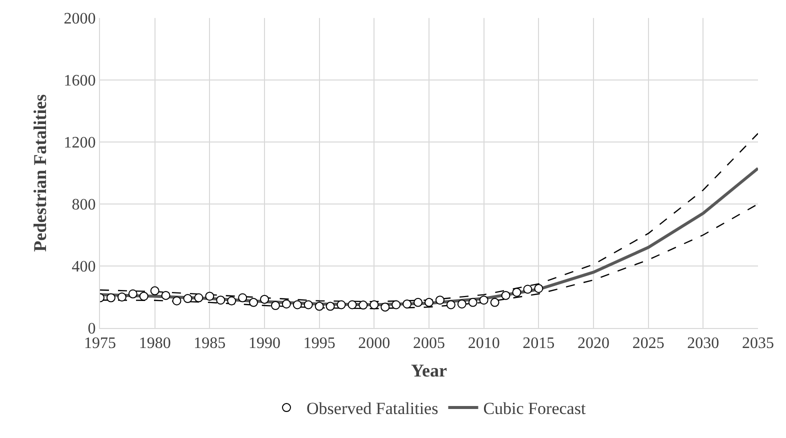  Describe the element at coordinates (374, 343) in the screenshot. I see `x-tick-label: 2000` at that location.